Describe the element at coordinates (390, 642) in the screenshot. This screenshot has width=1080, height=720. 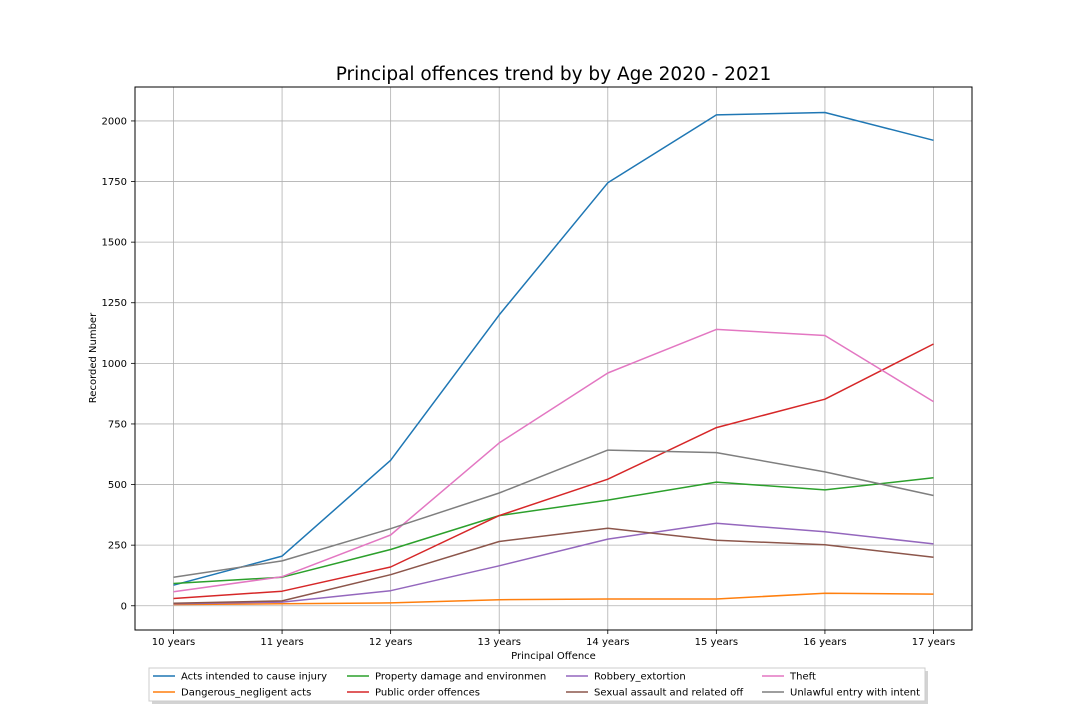
I see `x-tick-label: 12 years` at that location.